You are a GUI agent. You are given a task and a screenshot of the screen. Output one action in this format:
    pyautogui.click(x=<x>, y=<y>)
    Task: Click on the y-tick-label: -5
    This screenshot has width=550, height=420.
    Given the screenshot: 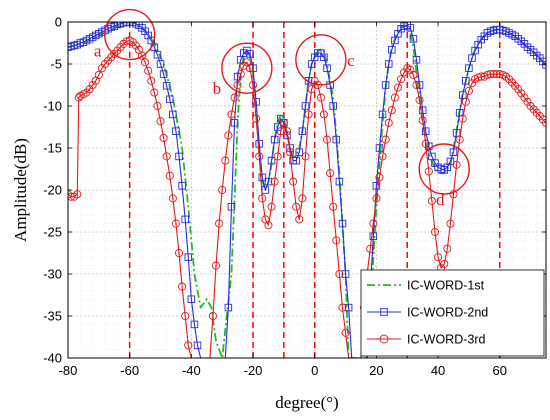 What is the action you would take?
    pyautogui.click(x=56, y=64)
    